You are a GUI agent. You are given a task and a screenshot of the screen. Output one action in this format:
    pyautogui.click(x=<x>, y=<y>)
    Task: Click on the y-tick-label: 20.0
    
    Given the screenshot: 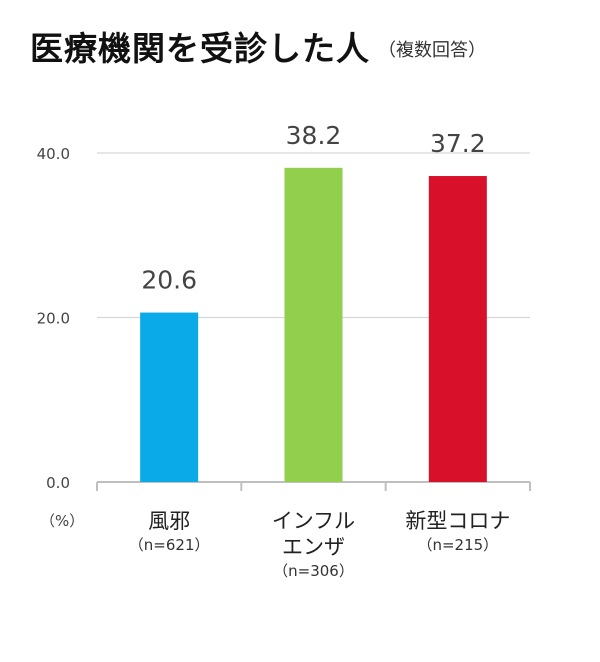 What is the action you would take?
    pyautogui.click(x=53, y=319)
    